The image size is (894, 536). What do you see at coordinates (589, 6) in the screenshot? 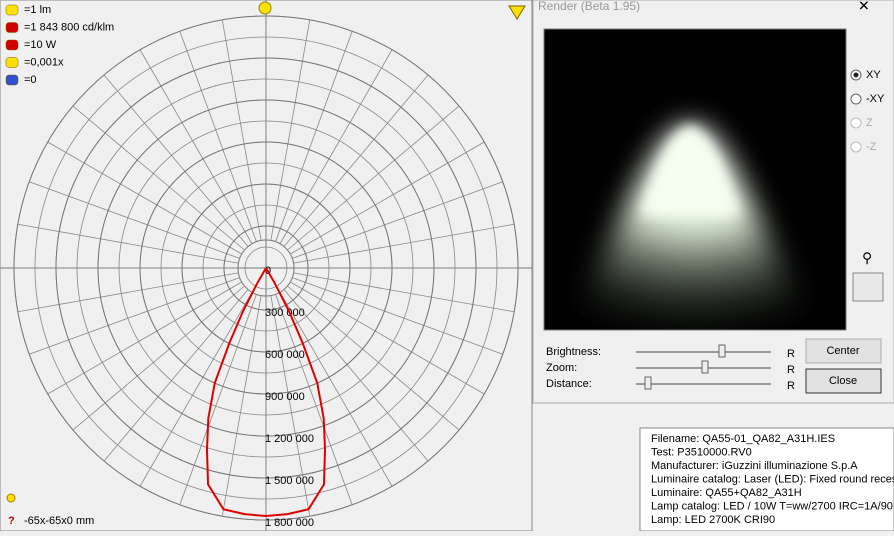
I see `dialog-title: Render (Beta 1.95)` at bounding box center [589, 6].